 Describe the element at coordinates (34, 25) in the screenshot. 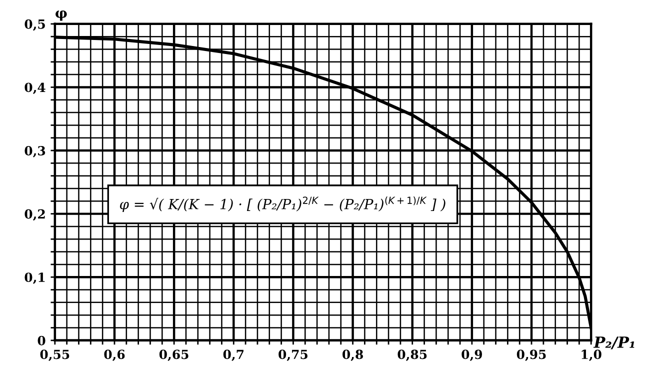

I see `y-tick-label: 0,5` at that location.